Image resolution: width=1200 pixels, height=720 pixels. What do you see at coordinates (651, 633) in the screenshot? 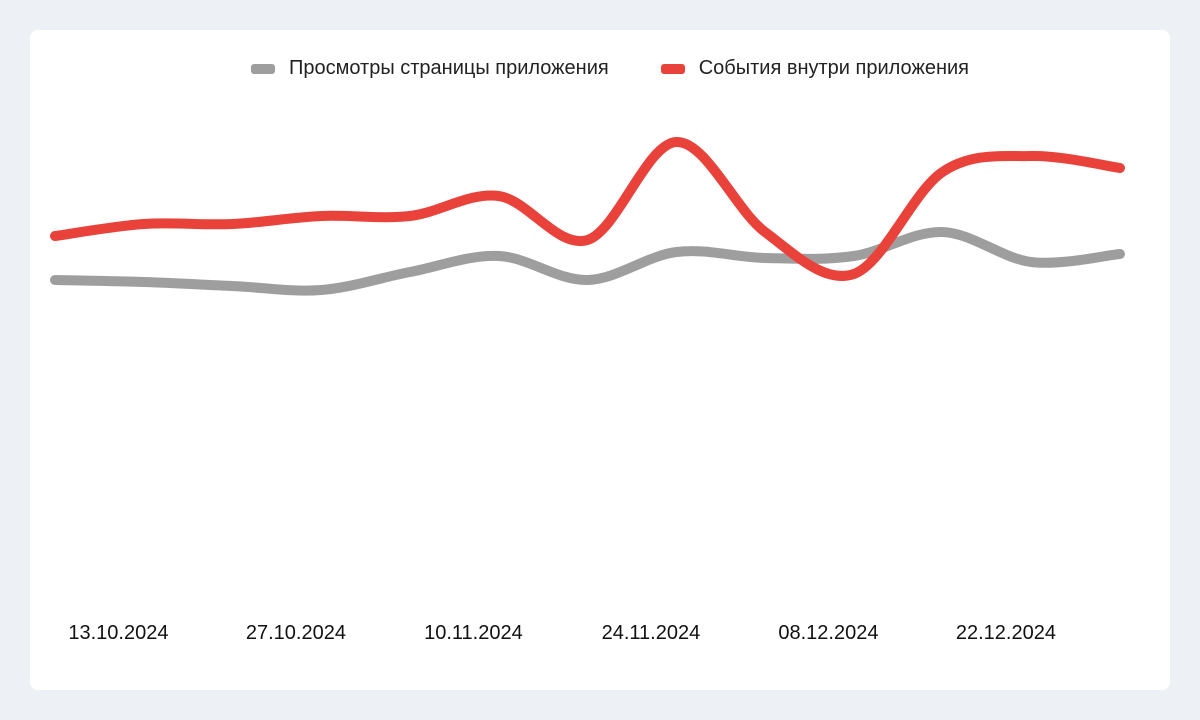
I see `x-tick-label: 24.11.2024` at bounding box center [651, 633].